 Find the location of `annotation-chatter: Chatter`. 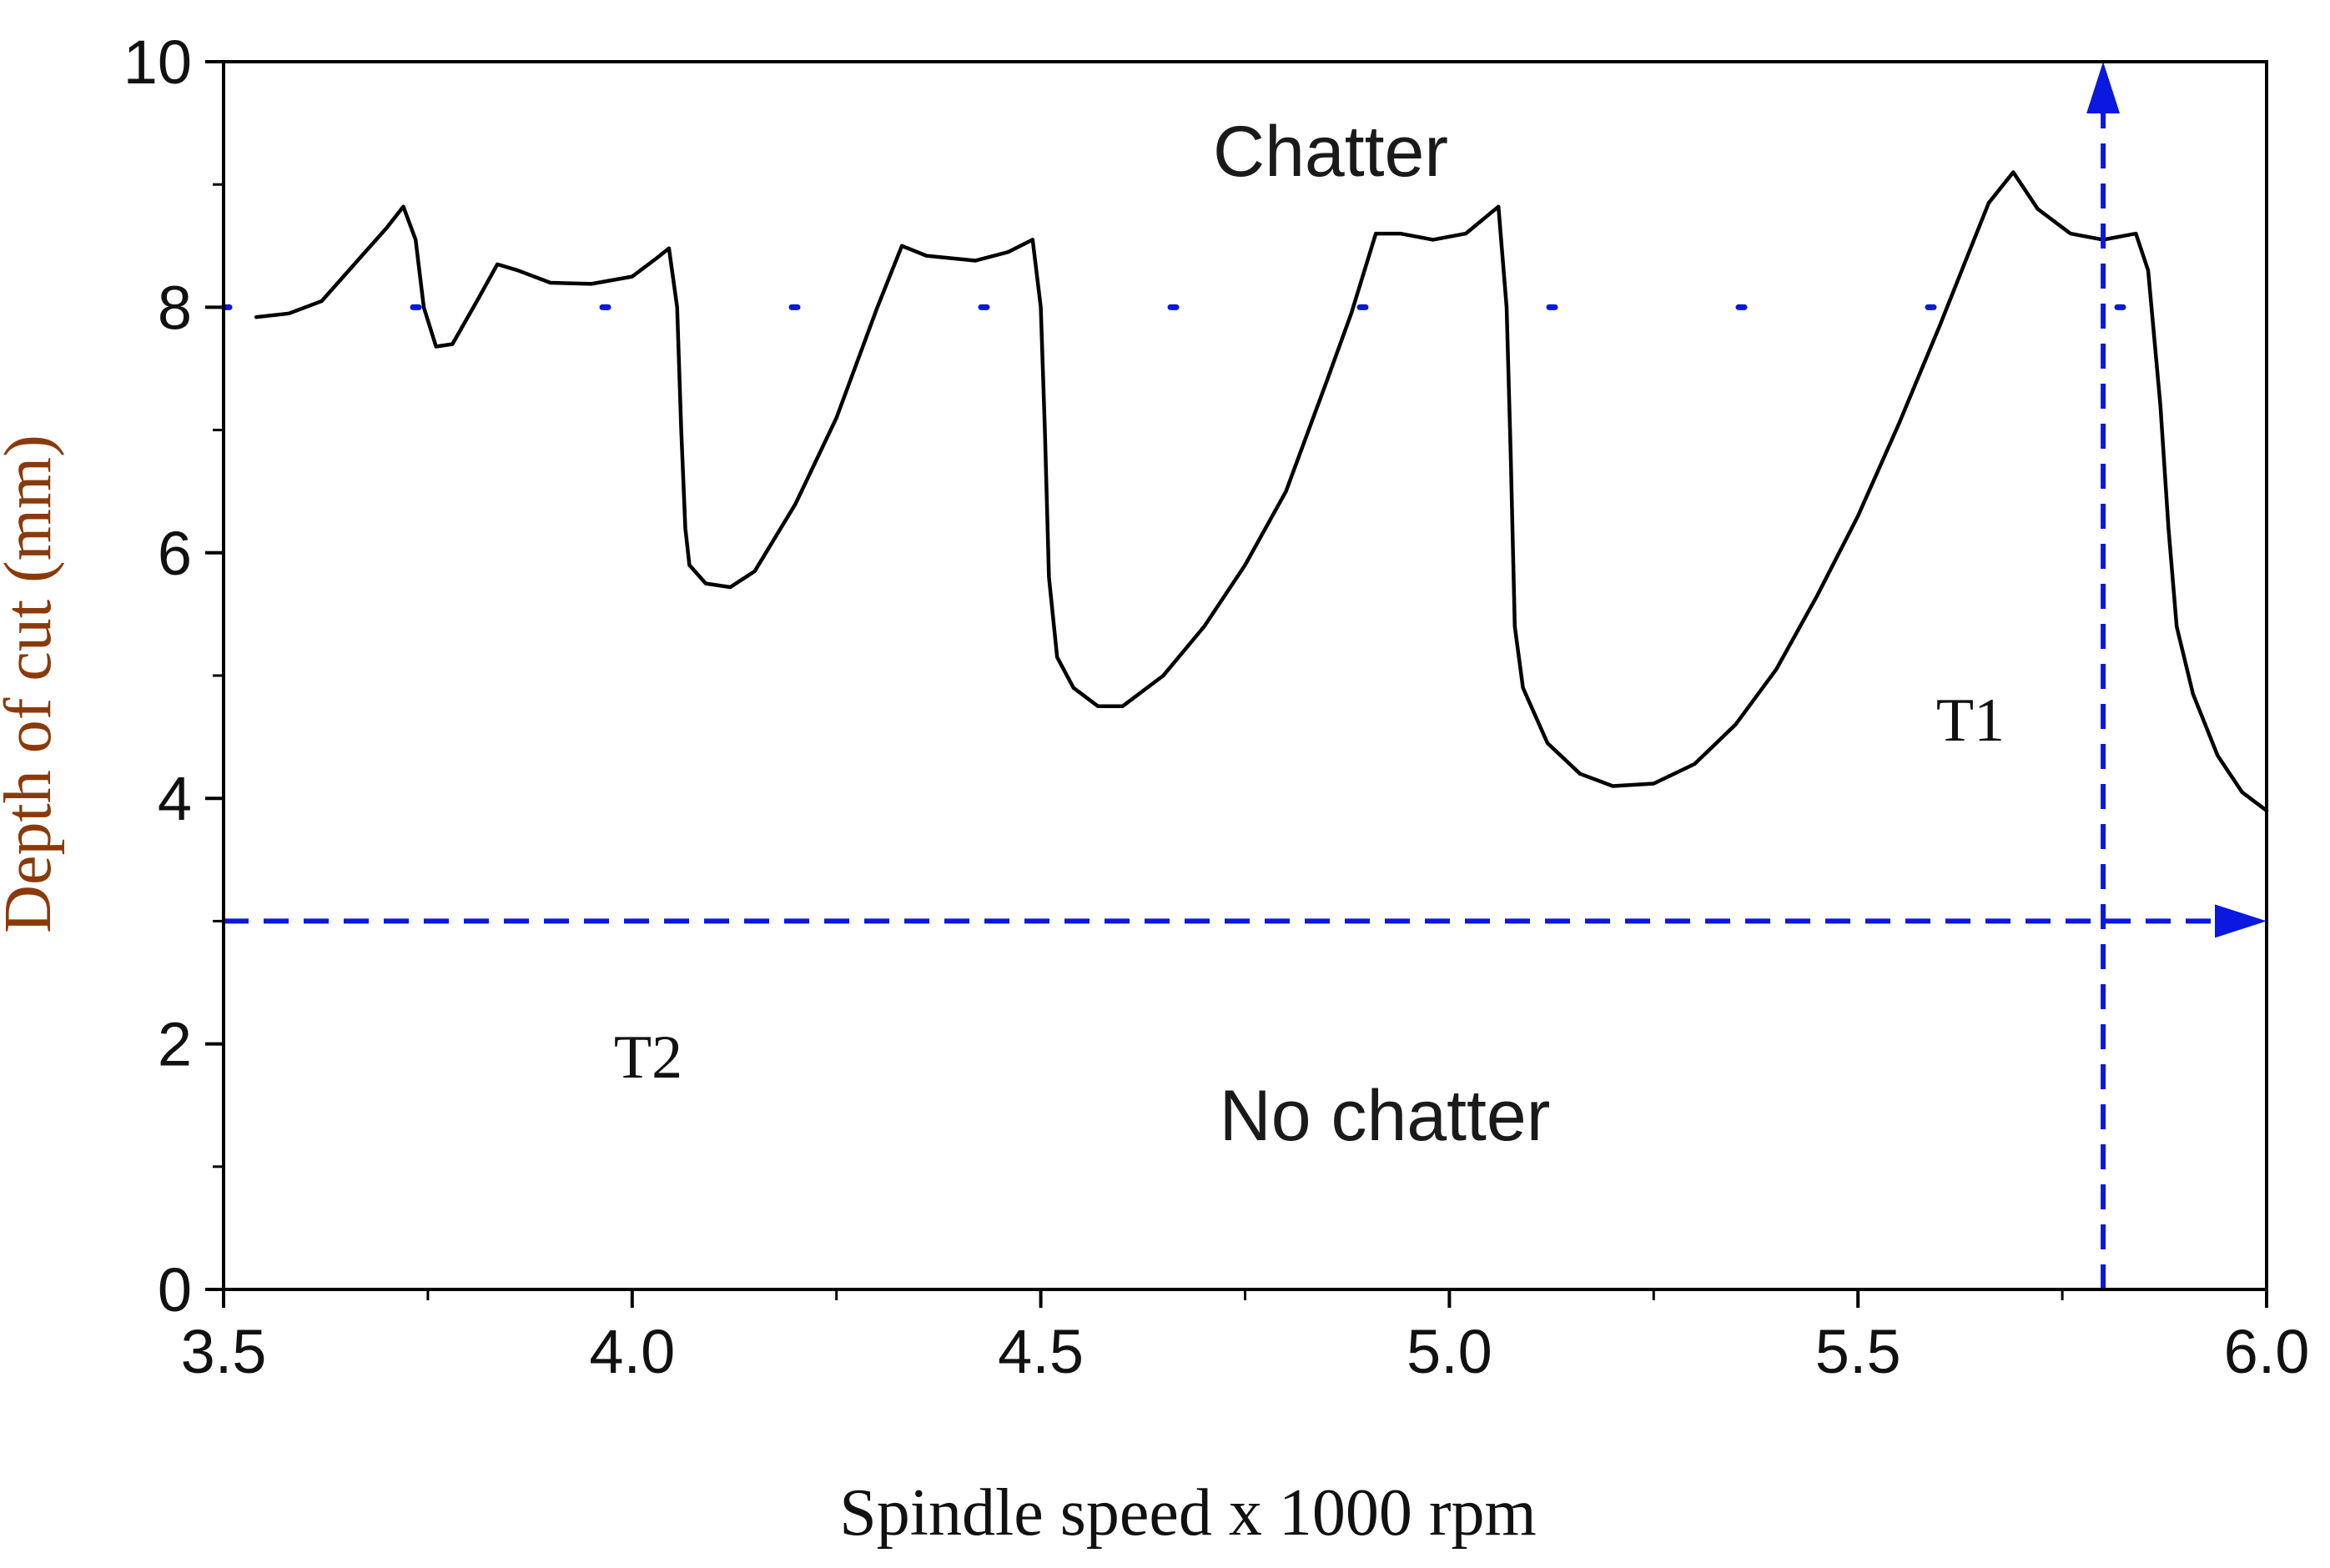

annotation-chatter: Chatter is located at coordinates (1331, 152).